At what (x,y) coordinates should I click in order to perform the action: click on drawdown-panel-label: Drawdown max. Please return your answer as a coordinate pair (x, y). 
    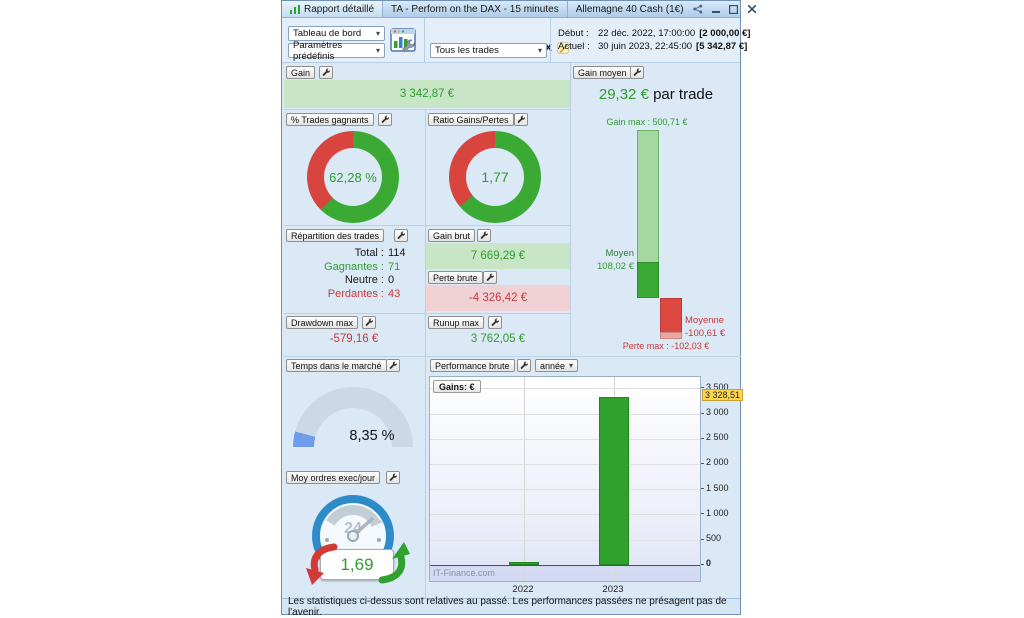
    Looking at the image, I should click on (322, 322).